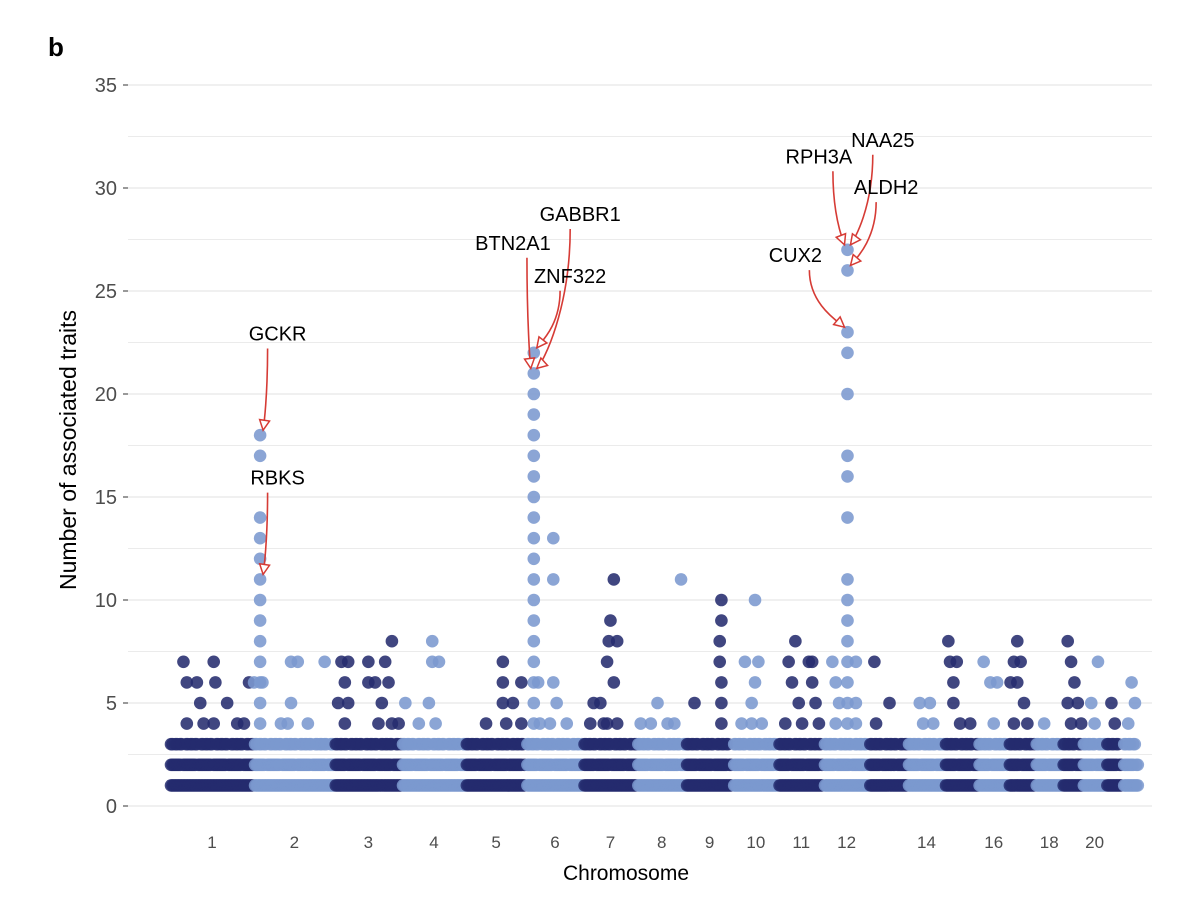 This screenshot has height=905, width=1200. What do you see at coordinates (610, 842) in the screenshot?
I see `x-tick-label: 7` at bounding box center [610, 842].